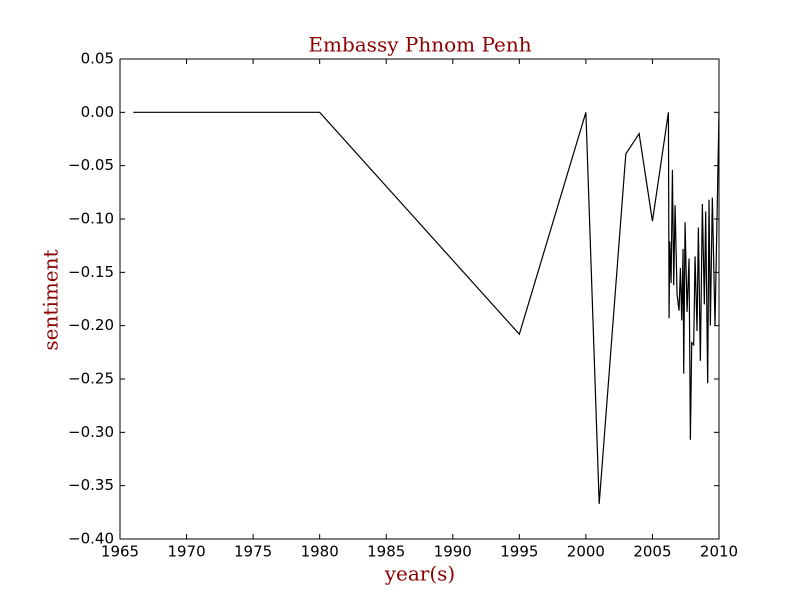 This screenshot has width=800, height=600. I want to click on x-tick-label: 1990, so click(453, 552).